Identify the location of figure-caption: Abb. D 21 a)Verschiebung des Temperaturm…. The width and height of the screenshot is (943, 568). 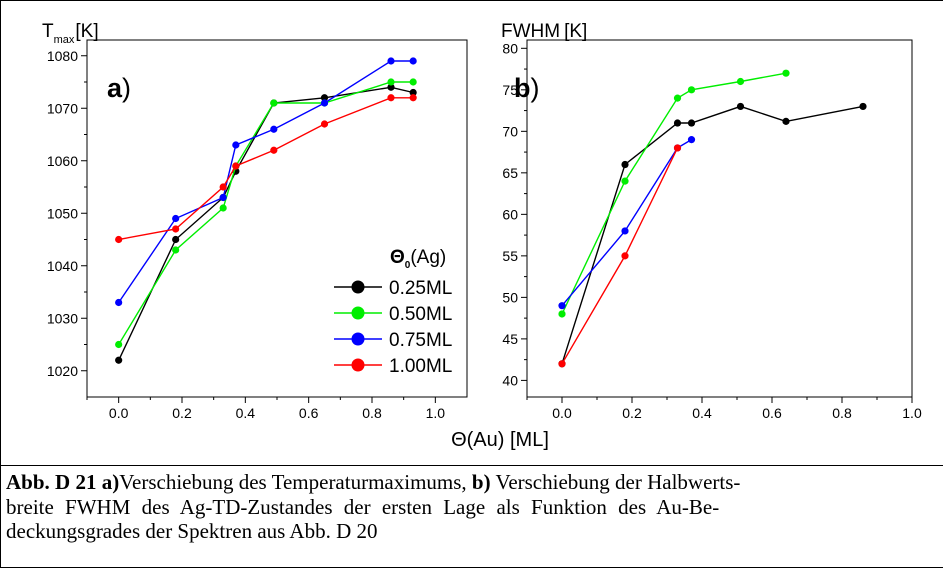
(474, 507).